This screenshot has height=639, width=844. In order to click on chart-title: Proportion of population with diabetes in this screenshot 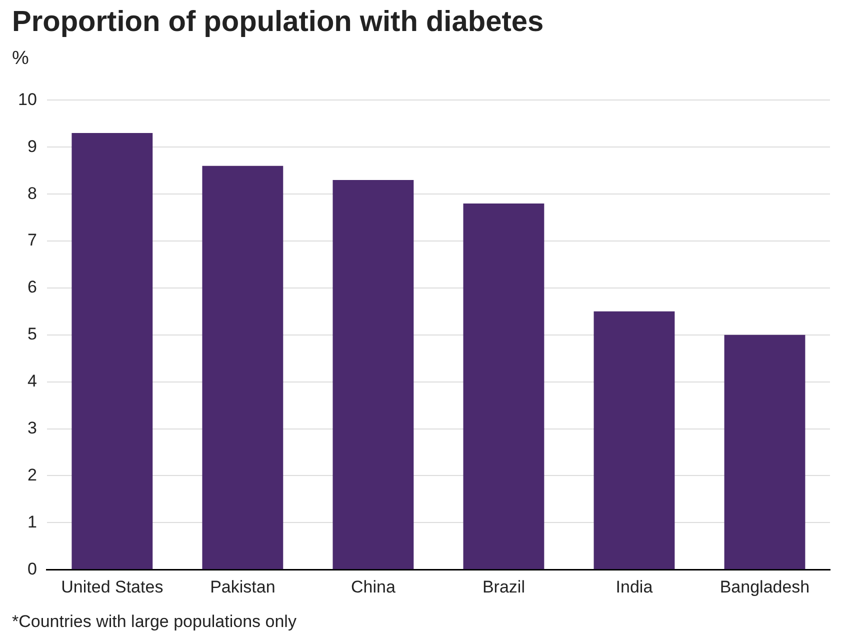, I will do `click(278, 22)`.